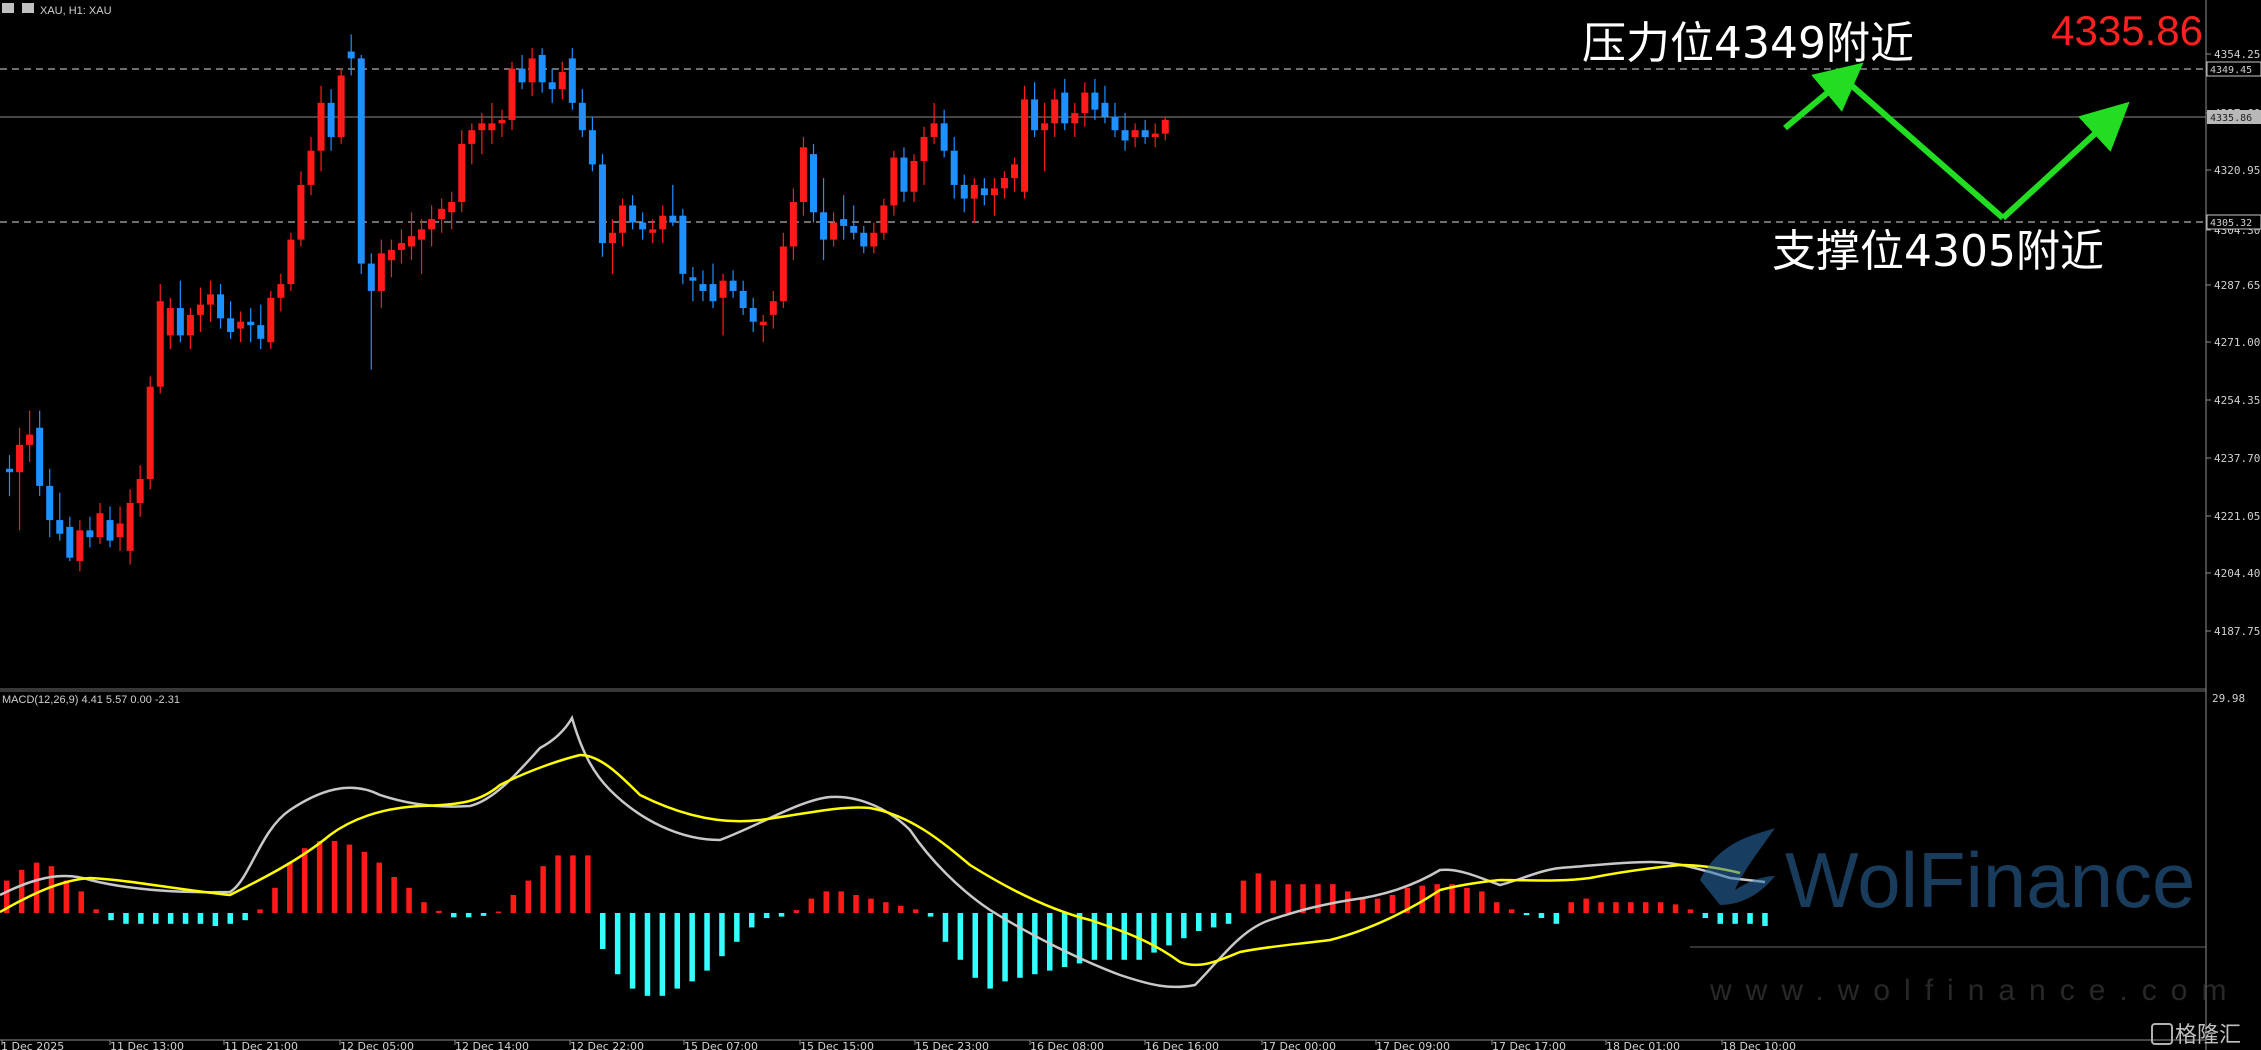 This screenshot has height=1050, width=2261. What do you see at coordinates (2208, 1035) in the screenshot?
I see `corner-logo-text: 格隆汇` at bounding box center [2208, 1035].